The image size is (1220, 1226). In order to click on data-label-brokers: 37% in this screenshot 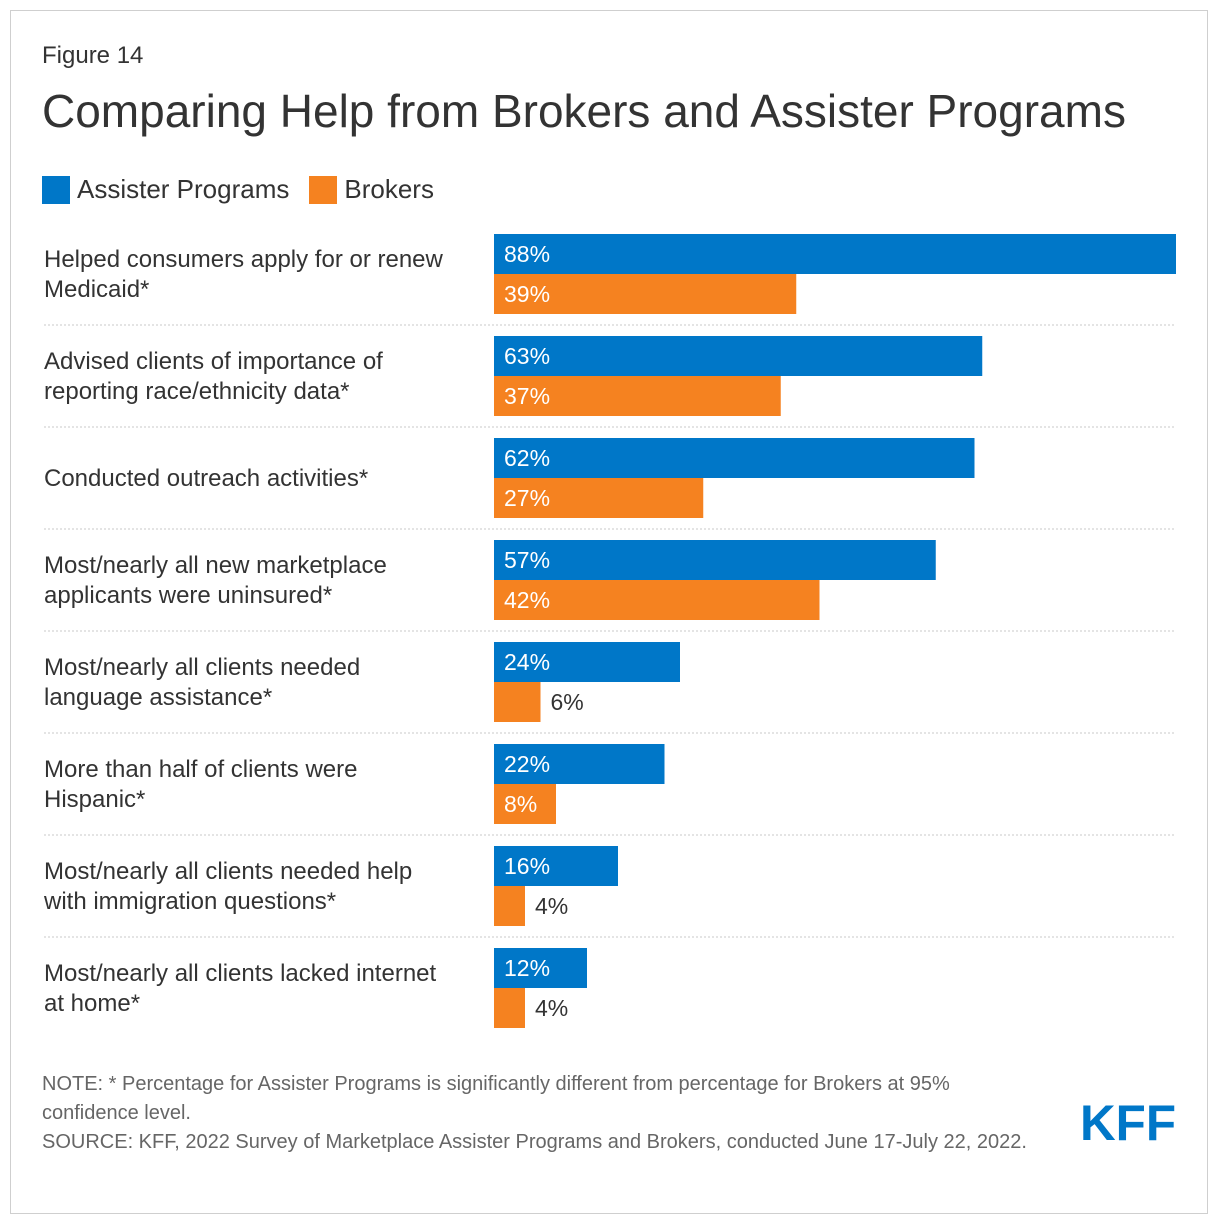, I will do `click(527, 396)`.